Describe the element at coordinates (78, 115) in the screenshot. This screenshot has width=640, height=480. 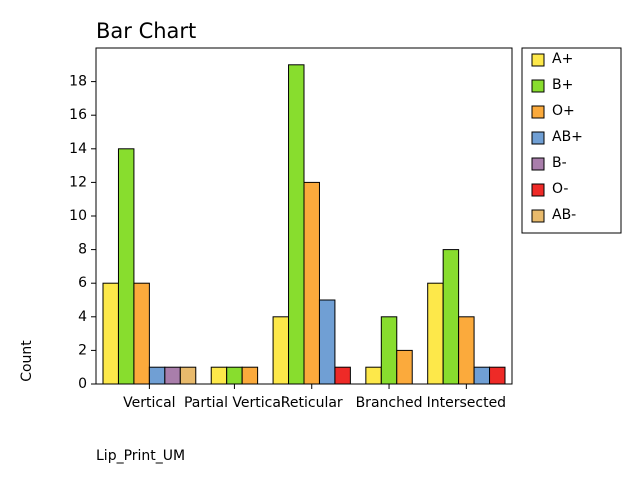
I see `y-tick-label: 16` at that location.